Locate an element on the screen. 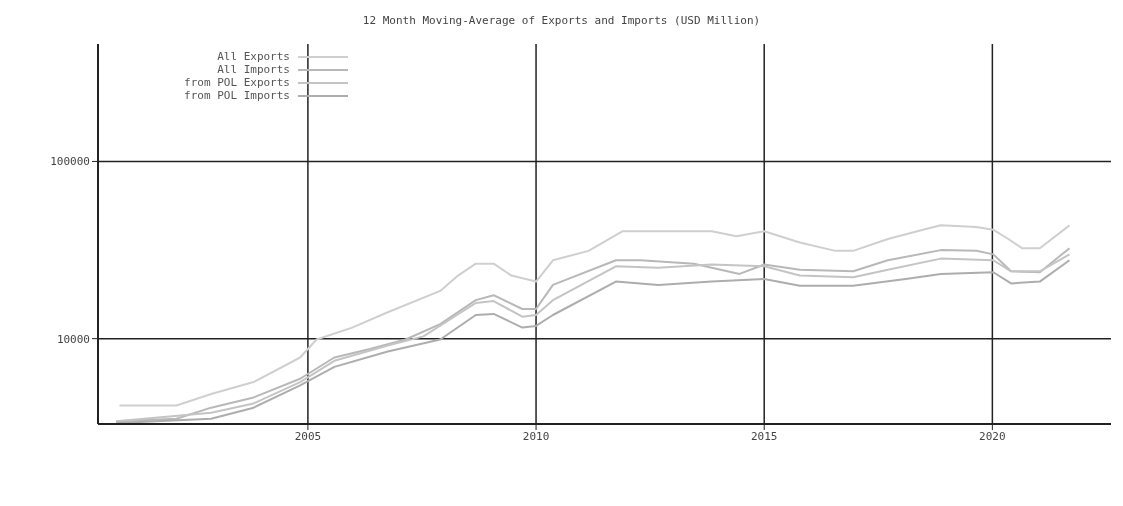 Image resolution: width=1123 pixels, height=506 pixels. legend-label: from POL Imports is located at coordinates (237, 95).